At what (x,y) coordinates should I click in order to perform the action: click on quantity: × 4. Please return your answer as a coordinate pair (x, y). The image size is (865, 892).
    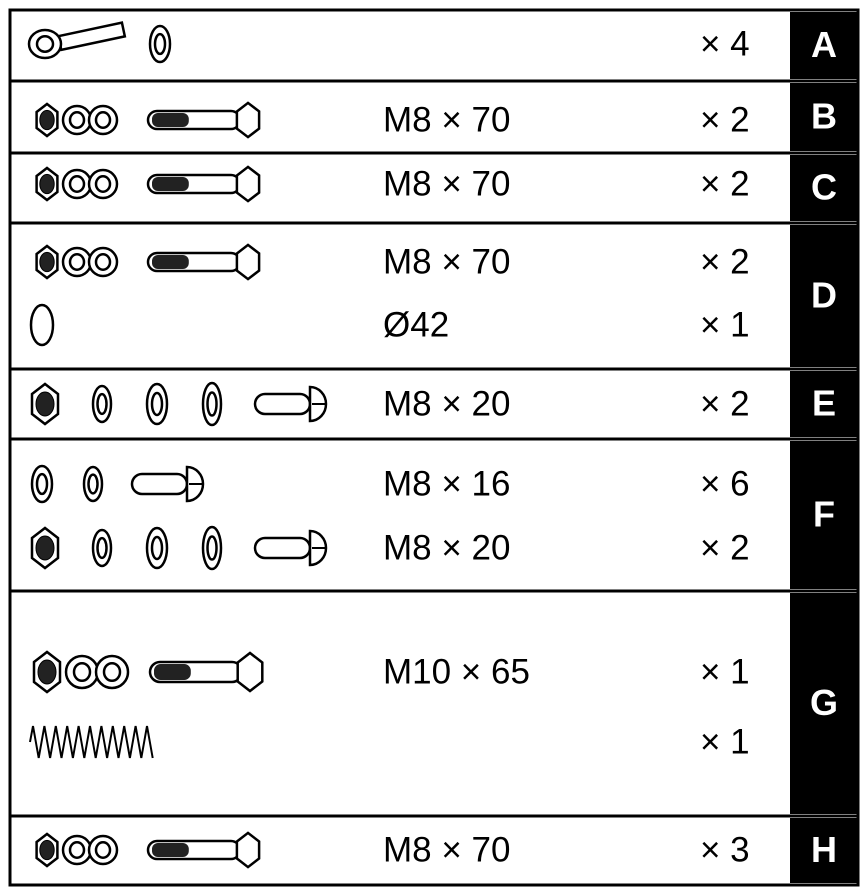
    Looking at the image, I should click on (725, 43).